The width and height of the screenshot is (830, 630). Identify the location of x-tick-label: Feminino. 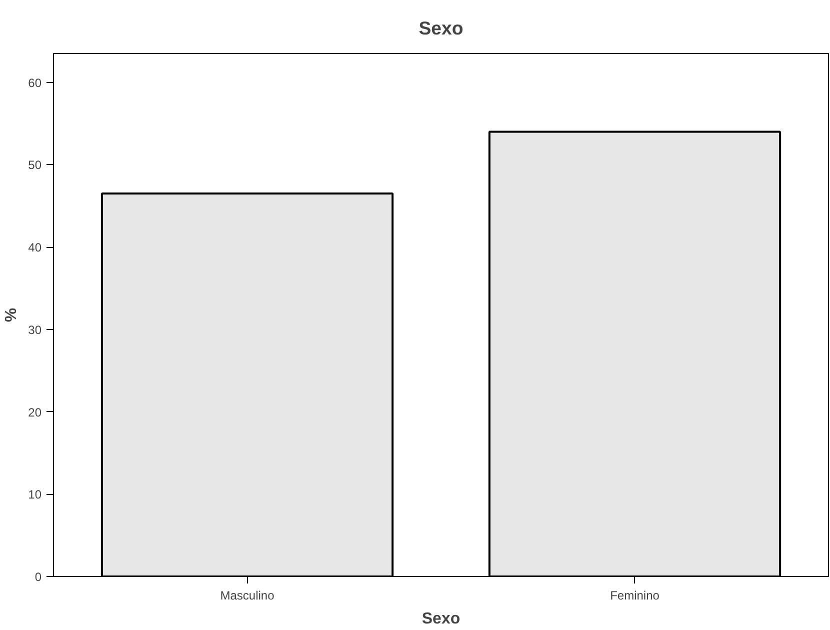
(635, 595).